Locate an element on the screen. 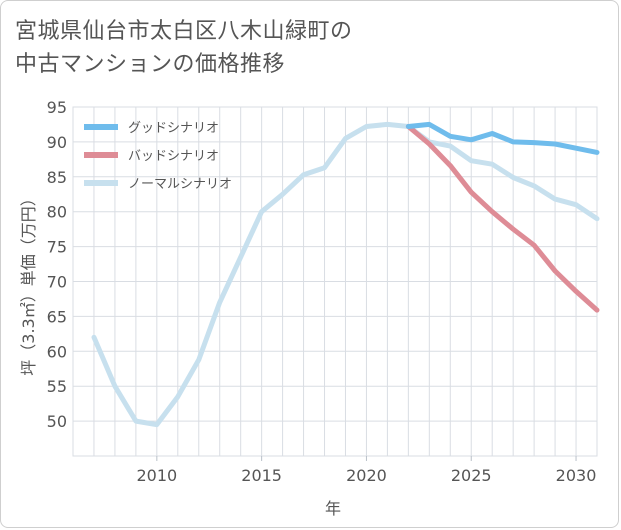 Image resolution: width=621 pixels, height=530 pixels. chart-title-line2: 中古マンションの価格推移 is located at coordinates (150, 64).